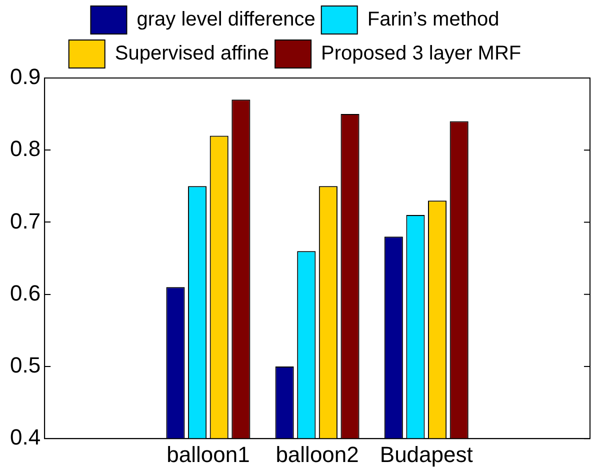 The image size is (612, 473). Describe the element at coordinates (192, 53) in the screenshot. I see `legend-label: Supervised affine` at that location.